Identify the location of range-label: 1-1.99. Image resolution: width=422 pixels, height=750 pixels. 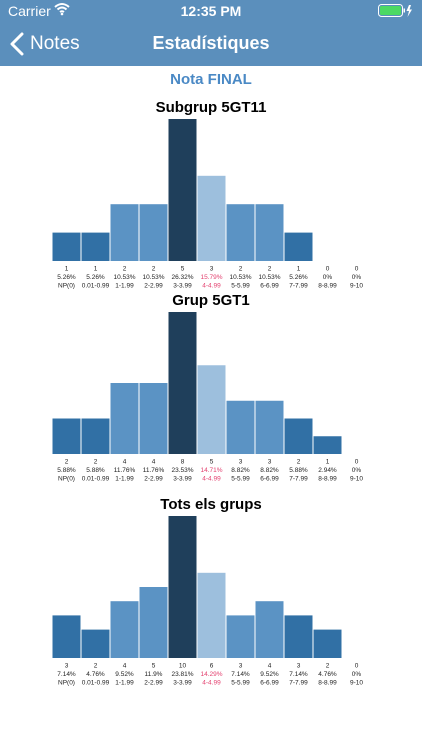
(124, 683).